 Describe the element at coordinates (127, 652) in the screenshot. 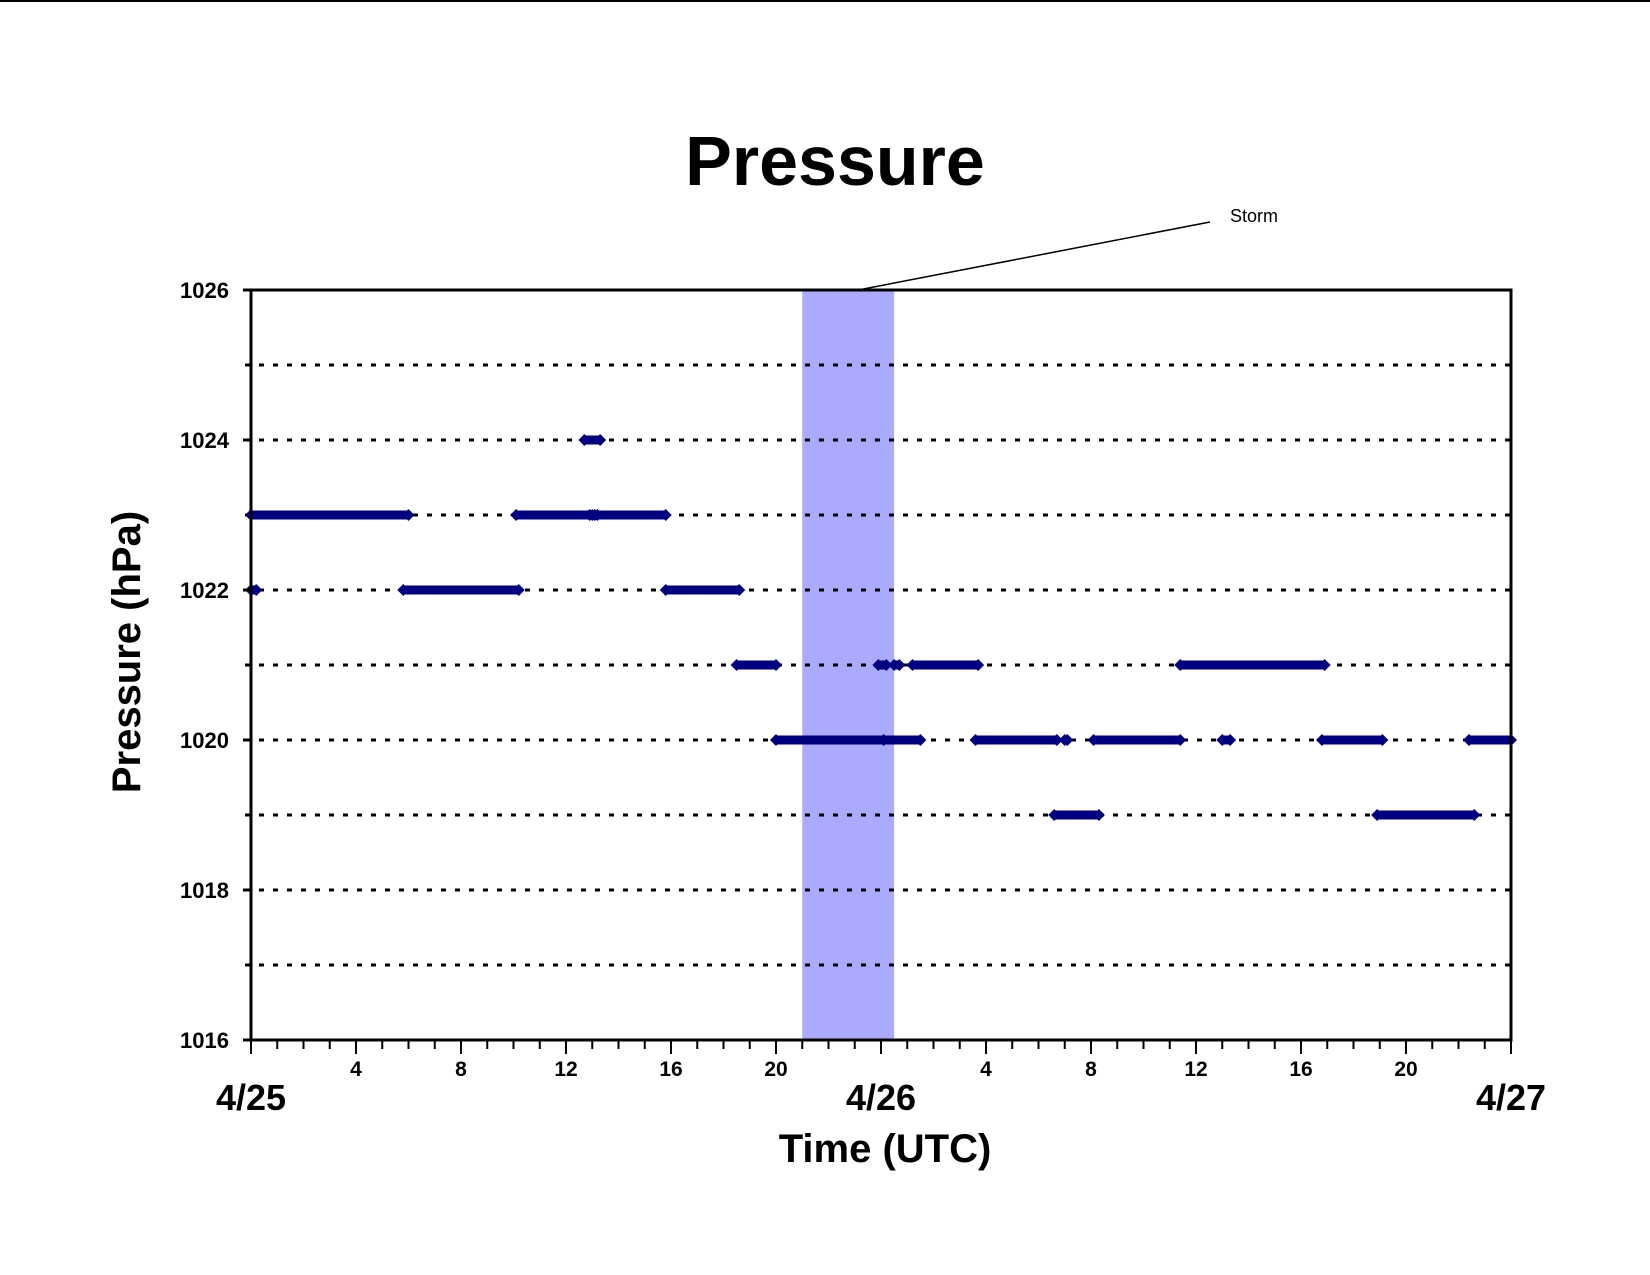

I see `y-axis-label: Pressure (hPa)` at that location.